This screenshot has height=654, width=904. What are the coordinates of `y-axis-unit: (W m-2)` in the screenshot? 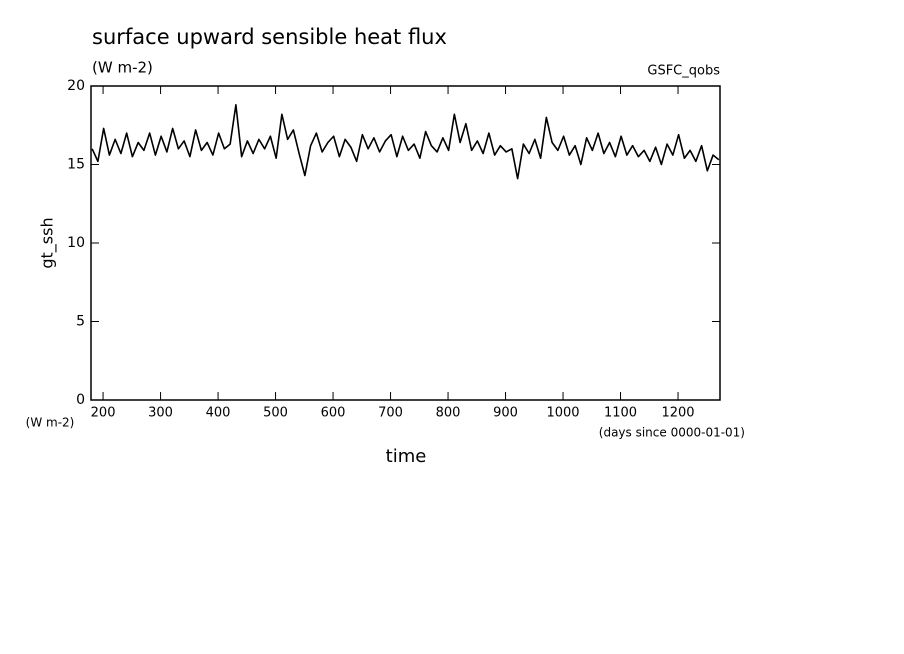 It's located at (50, 423).